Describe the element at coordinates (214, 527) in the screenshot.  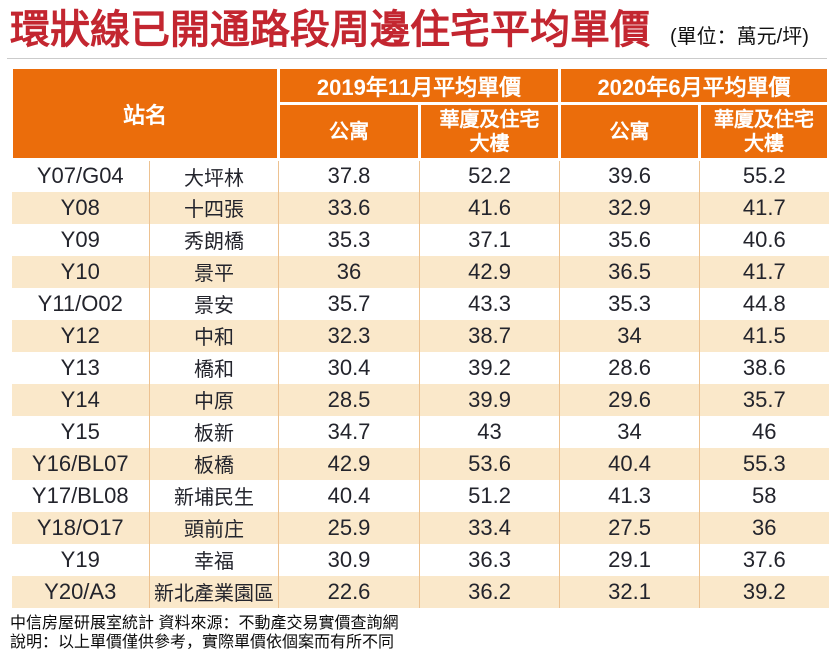
I see `station-name: 頭前庄` at that location.